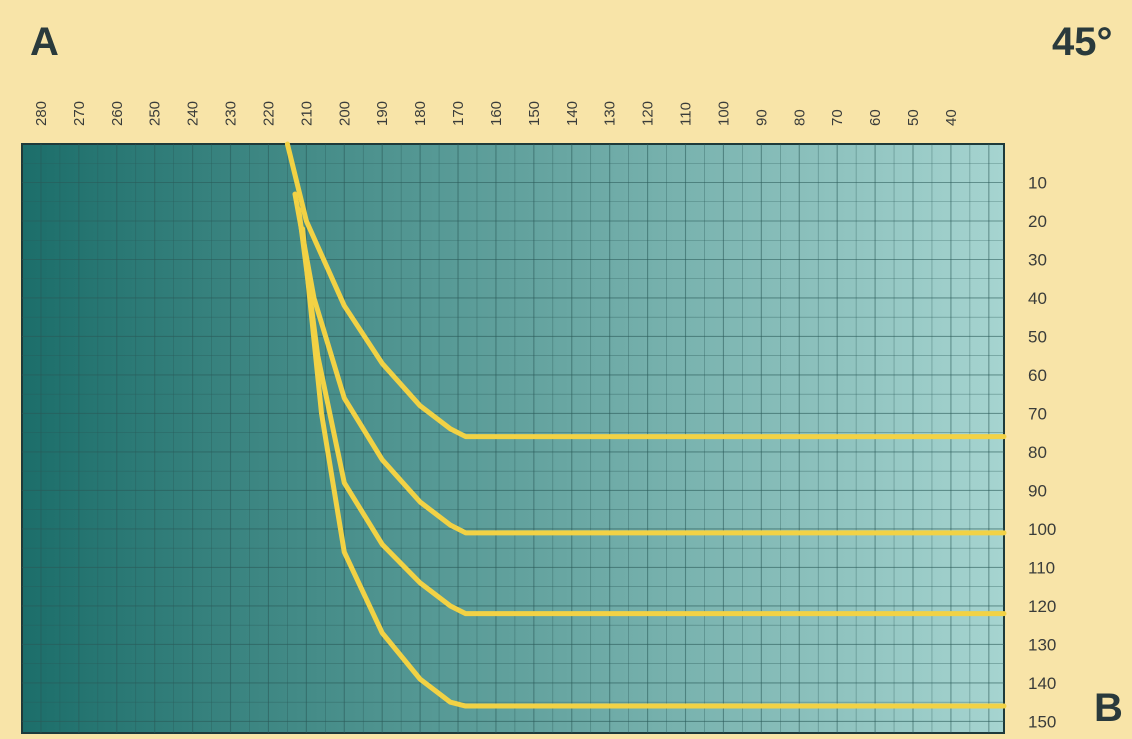 The height and width of the screenshot is (739, 1132). I want to click on y-tick-label: 70, so click(1037, 413).